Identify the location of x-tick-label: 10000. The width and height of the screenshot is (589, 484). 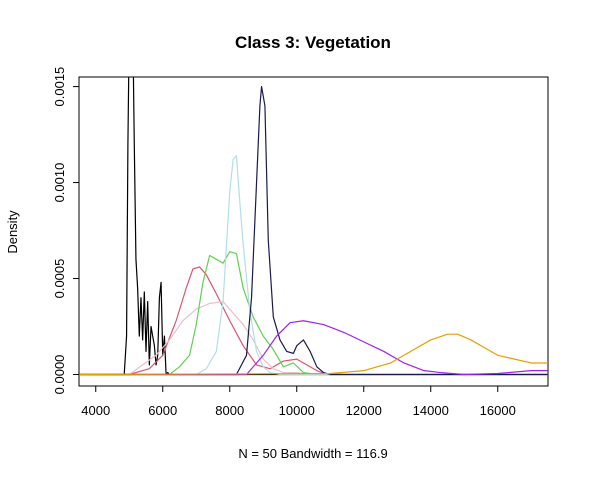
(297, 410).